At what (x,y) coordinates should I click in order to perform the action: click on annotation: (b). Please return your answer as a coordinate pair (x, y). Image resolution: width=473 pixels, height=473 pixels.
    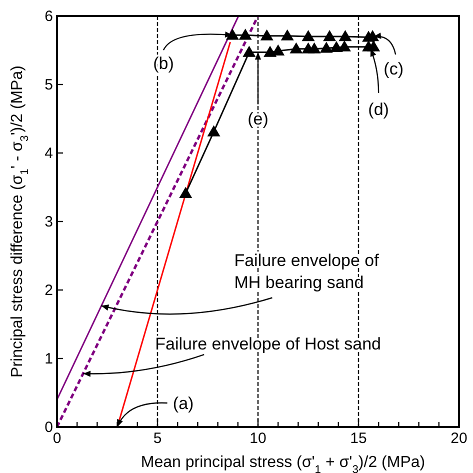
    Looking at the image, I should click on (163, 64).